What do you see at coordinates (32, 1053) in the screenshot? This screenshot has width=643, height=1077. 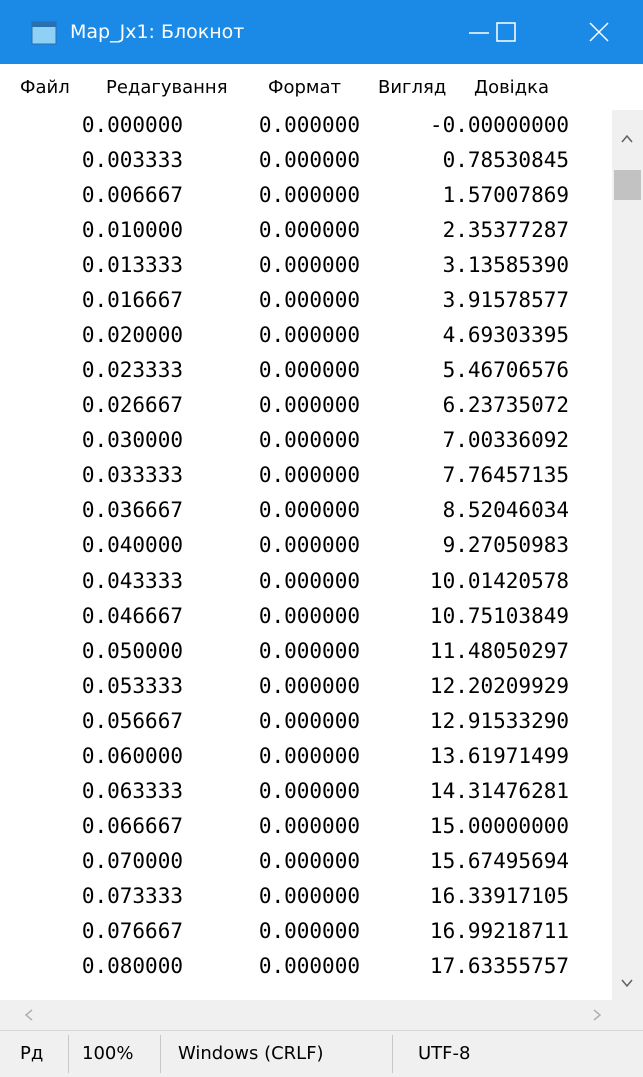 I see `status-item: Рд` at bounding box center [32, 1053].